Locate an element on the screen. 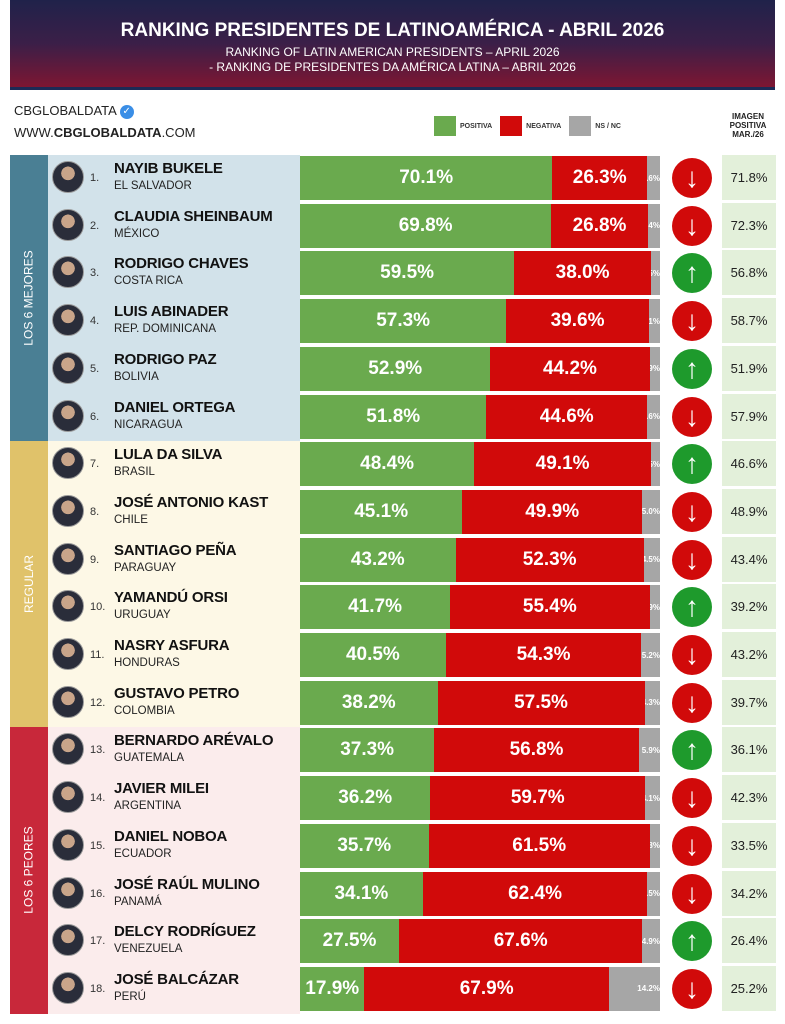 The image size is (785, 1024). positive-segment: 27.5% is located at coordinates (349, 941).